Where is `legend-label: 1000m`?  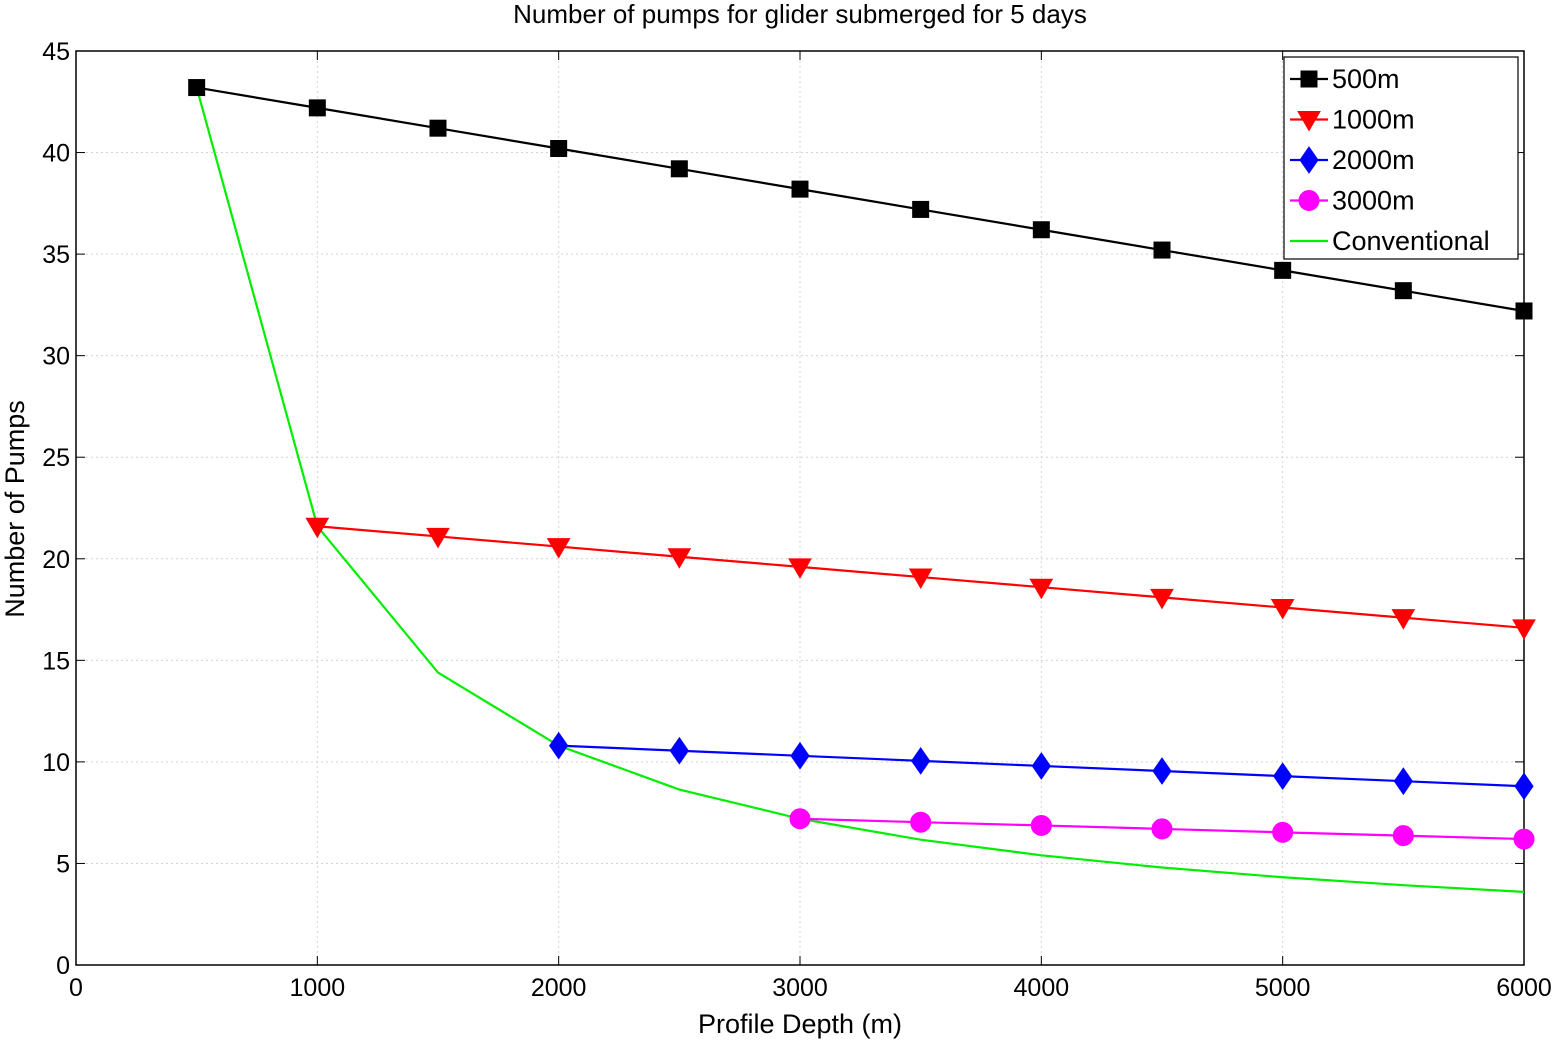 legend-label: 1000m is located at coordinates (1373, 120).